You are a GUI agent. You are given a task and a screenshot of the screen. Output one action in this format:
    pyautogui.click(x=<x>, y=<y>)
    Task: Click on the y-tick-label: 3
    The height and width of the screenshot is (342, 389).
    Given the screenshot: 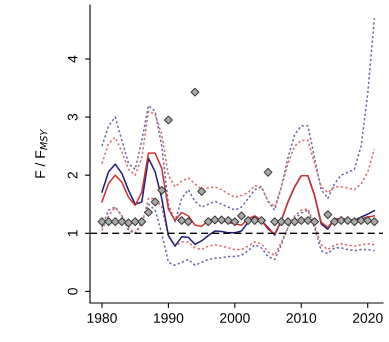 What is the action you would take?
    pyautogui.click(x=73, y=117)
    